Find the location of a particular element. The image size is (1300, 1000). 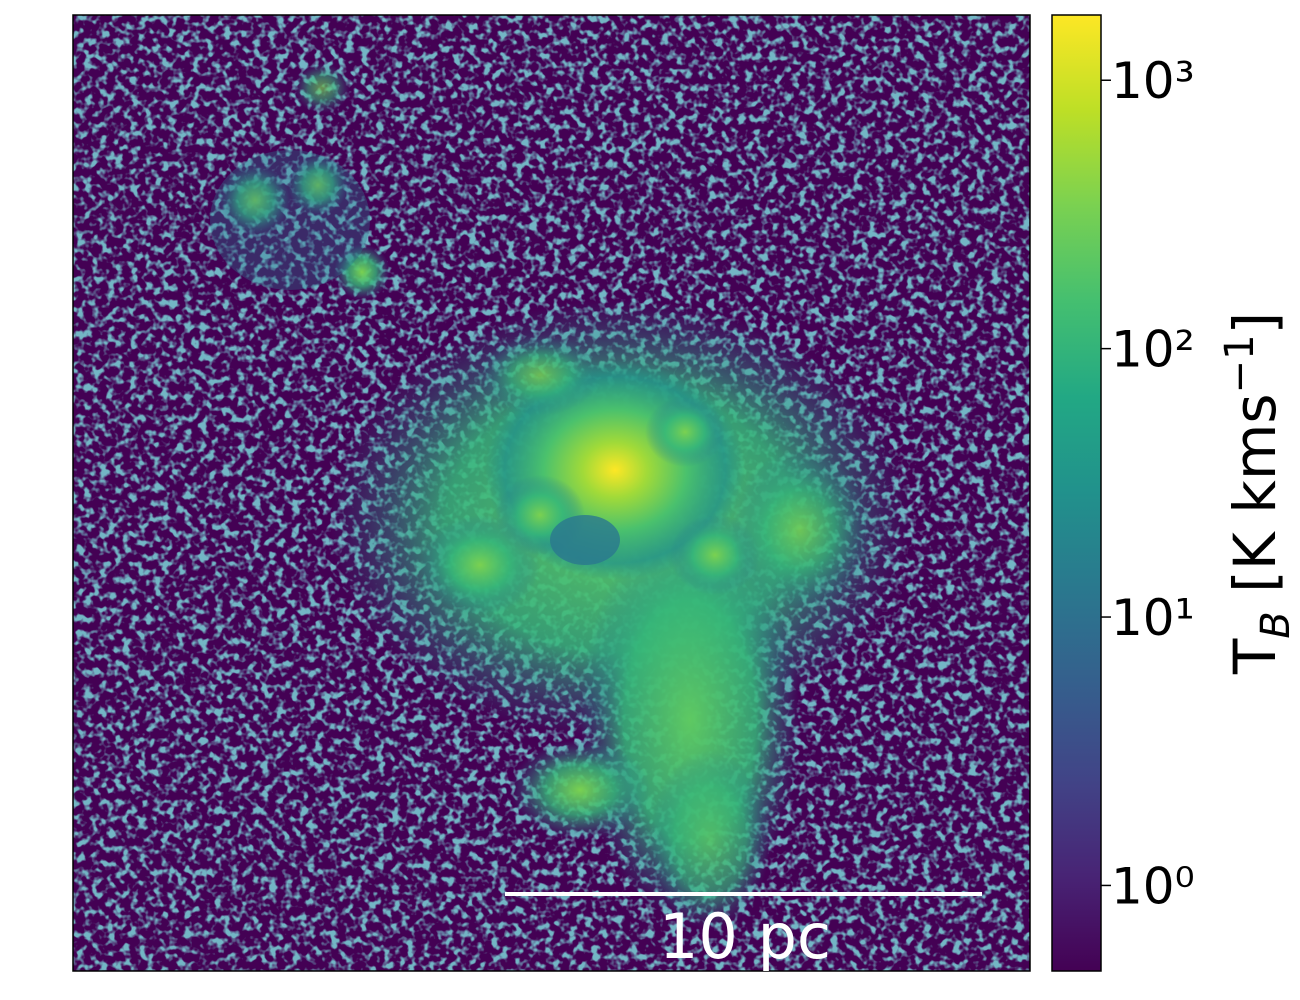

colorbar-ticks: 10⁰ 10¹ 10² 10³ is located at coordinates (1148, 483).